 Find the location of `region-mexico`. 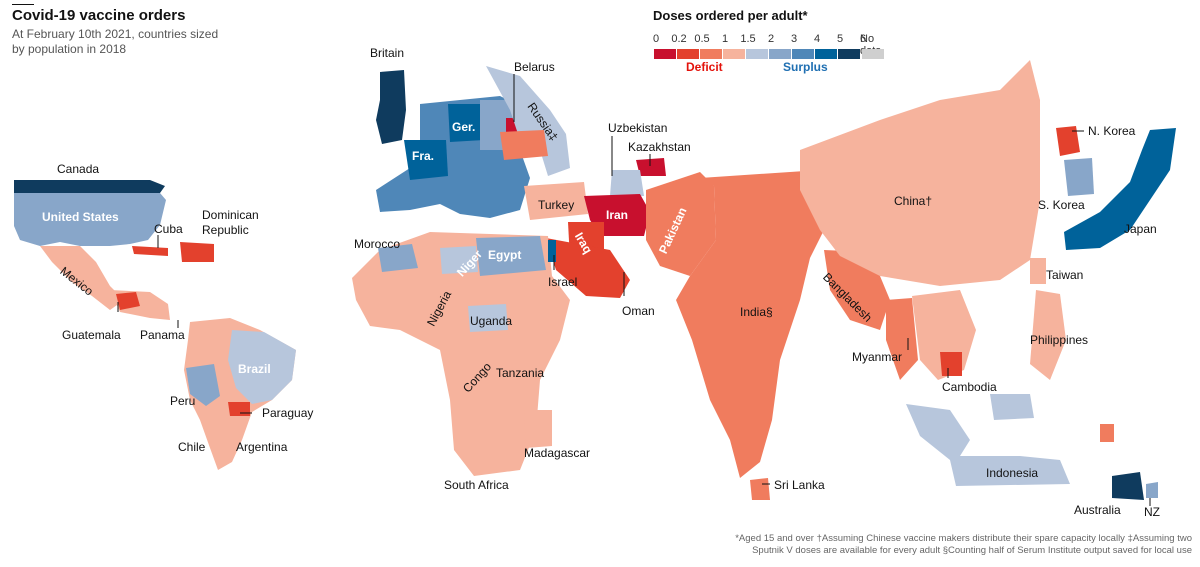

region-mexico is located at coordinates (82, 278).